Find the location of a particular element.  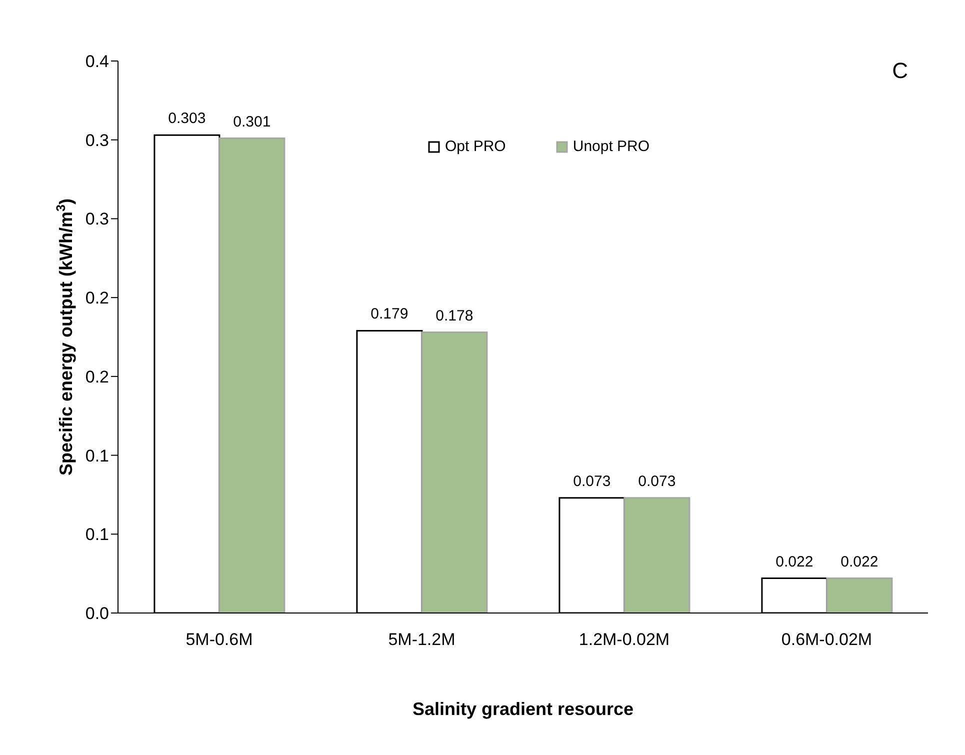

data-label: 0.178 is located at coordinates (455, 315).